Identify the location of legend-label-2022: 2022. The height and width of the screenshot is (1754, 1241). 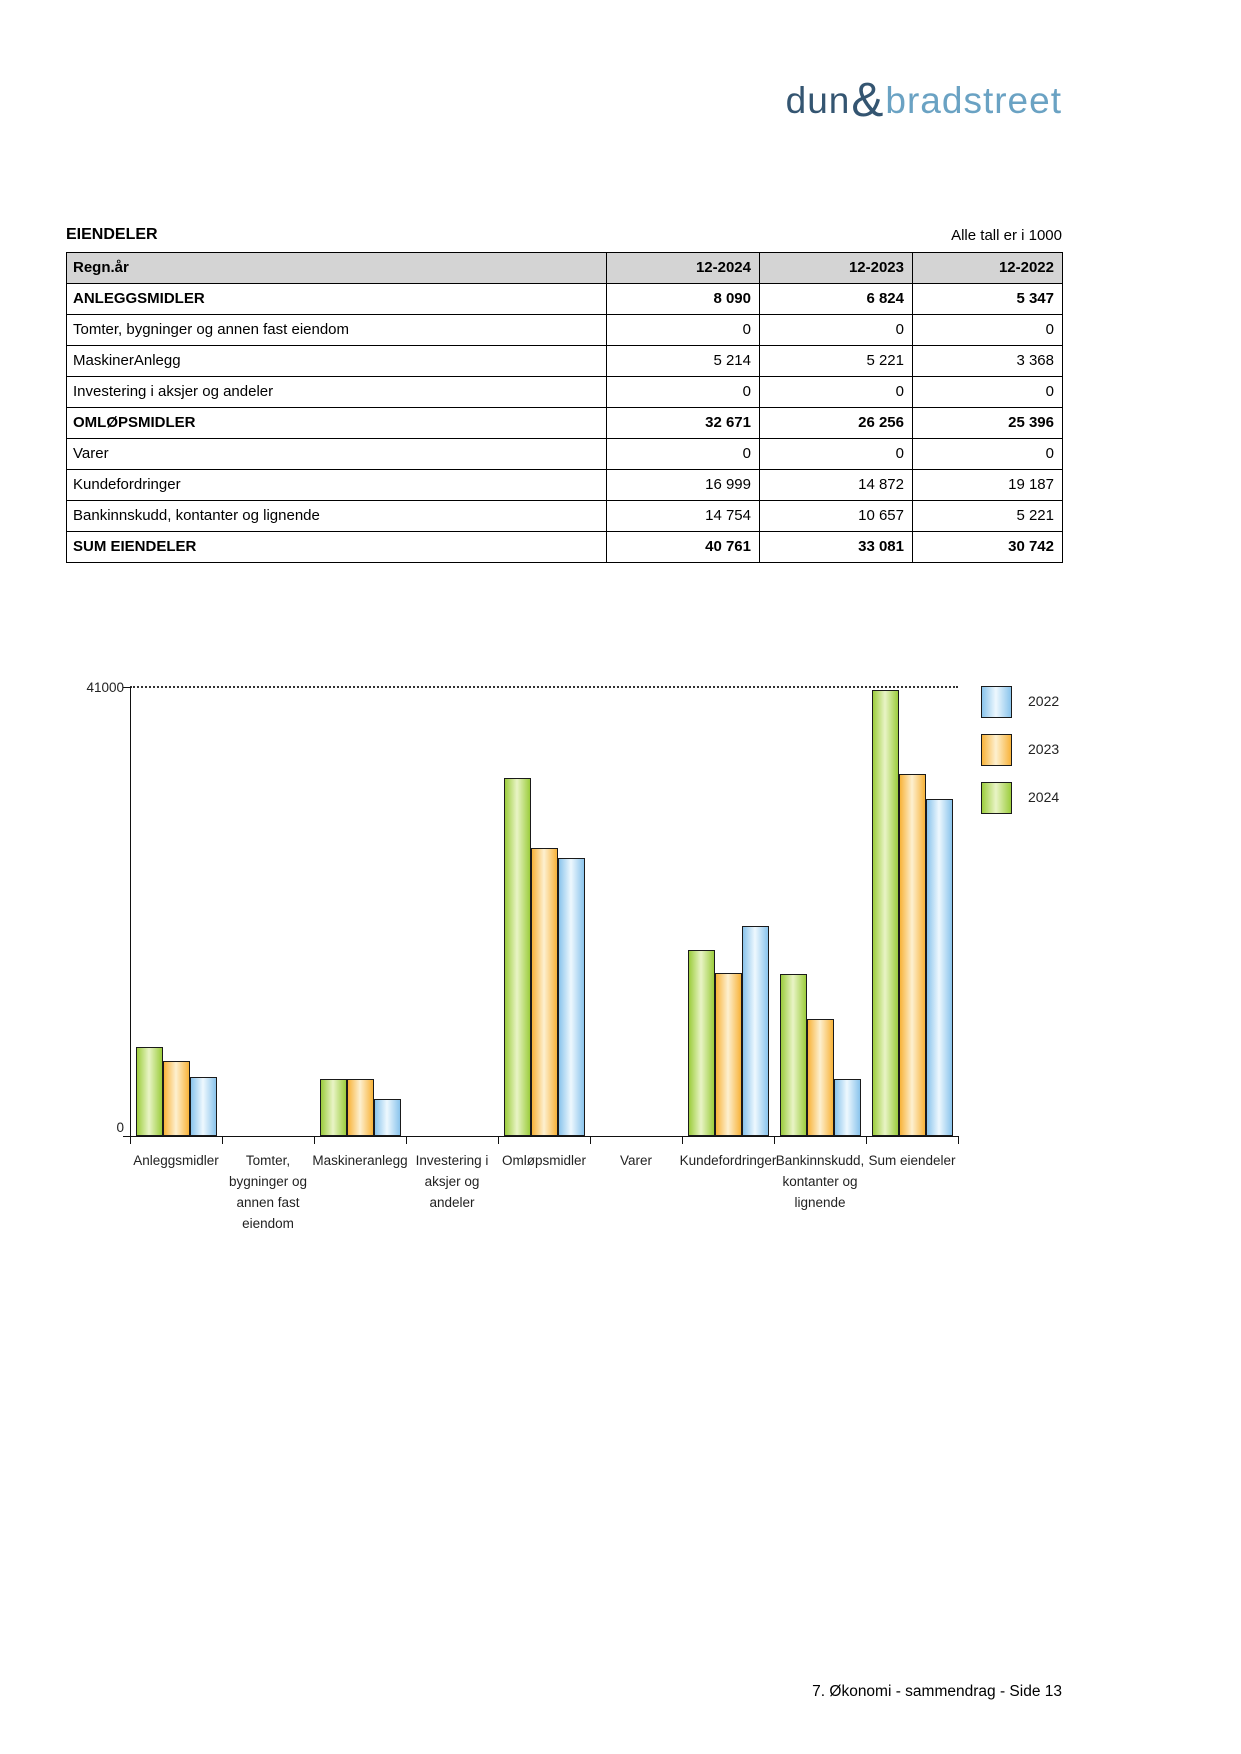
(1044, 701).